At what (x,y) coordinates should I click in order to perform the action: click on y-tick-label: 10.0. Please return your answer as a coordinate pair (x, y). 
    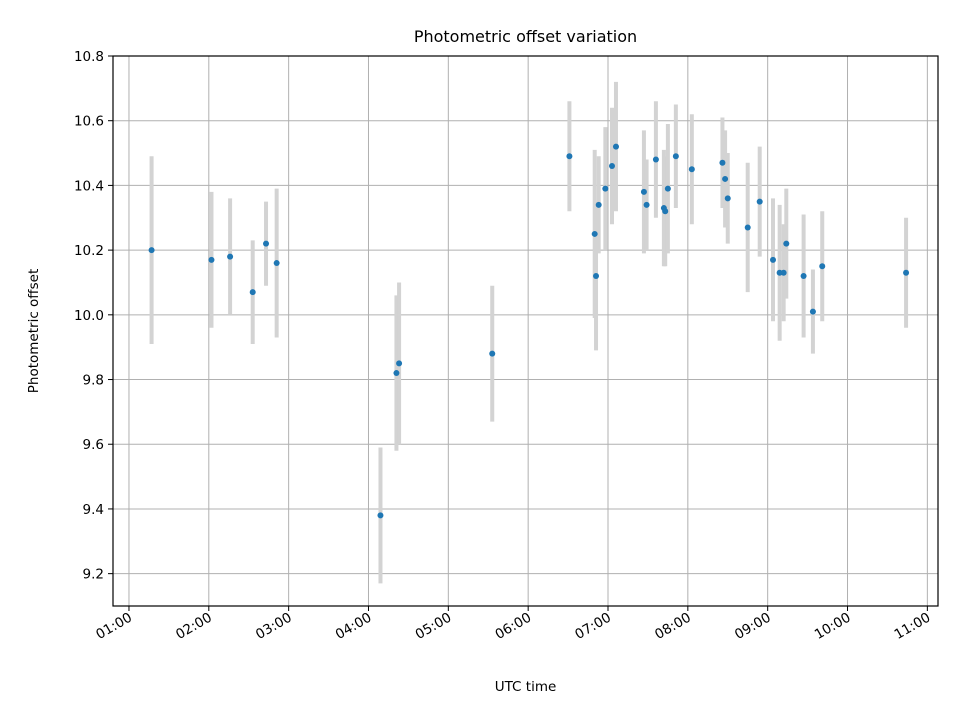
    Looking at the image, I should click on (89, 316).